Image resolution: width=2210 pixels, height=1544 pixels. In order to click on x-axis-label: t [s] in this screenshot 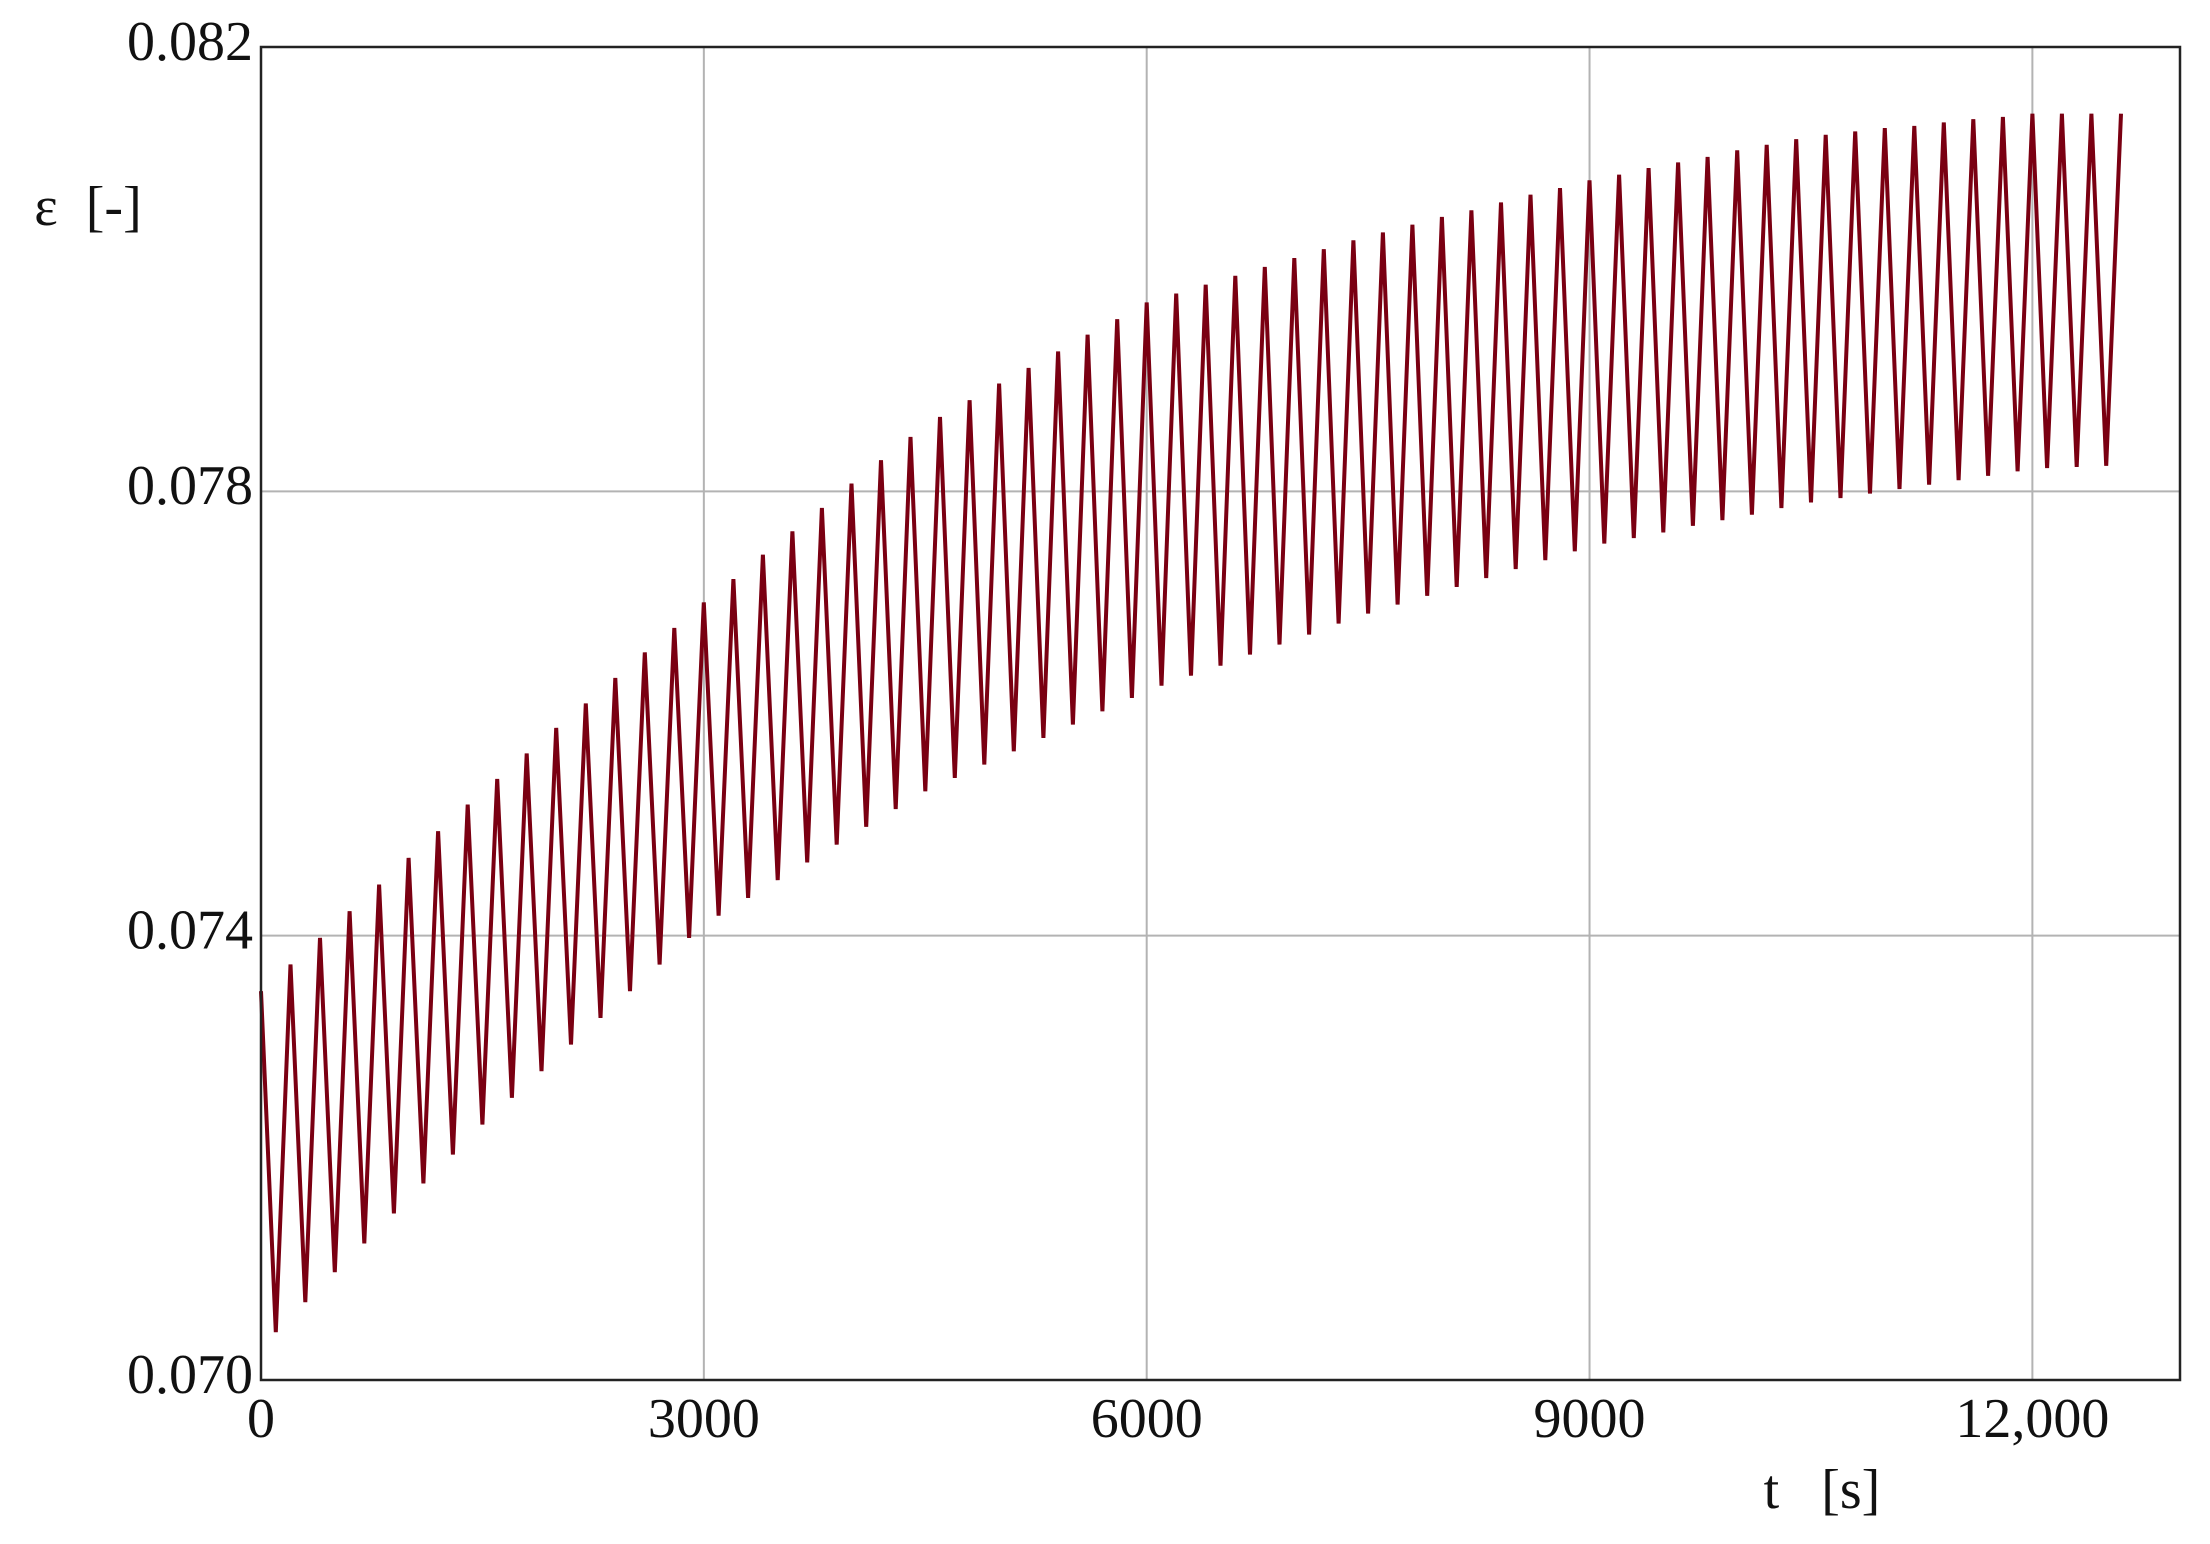, I will do `click(1822, 1490)`.